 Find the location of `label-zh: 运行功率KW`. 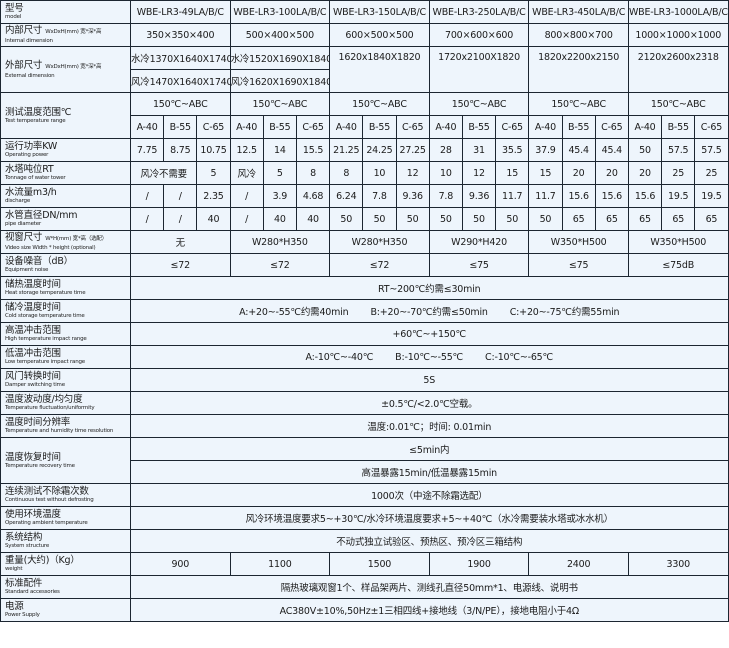

label-zh: 运行功率KW is located at coordinates (31, 146).